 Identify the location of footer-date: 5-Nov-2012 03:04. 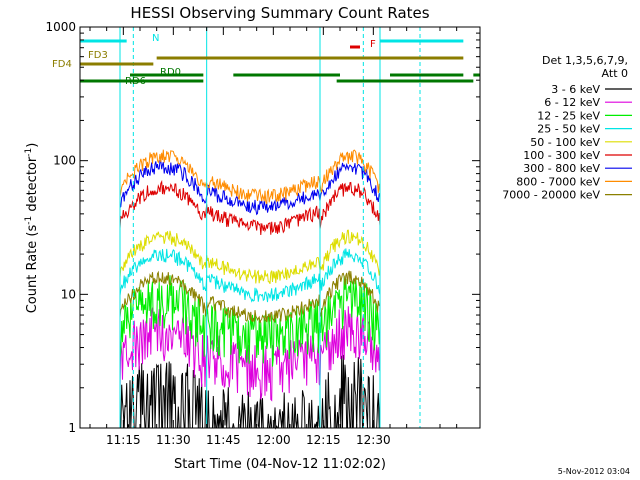
(594, 471).